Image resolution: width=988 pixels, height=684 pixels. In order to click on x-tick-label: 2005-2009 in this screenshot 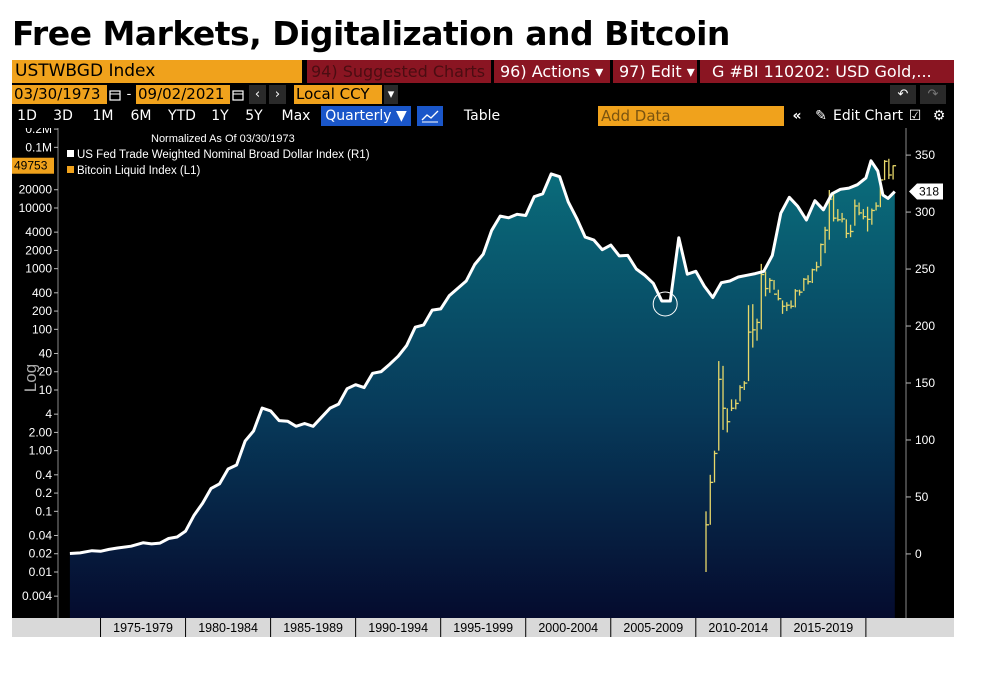, I will do `click(653, 628)`.